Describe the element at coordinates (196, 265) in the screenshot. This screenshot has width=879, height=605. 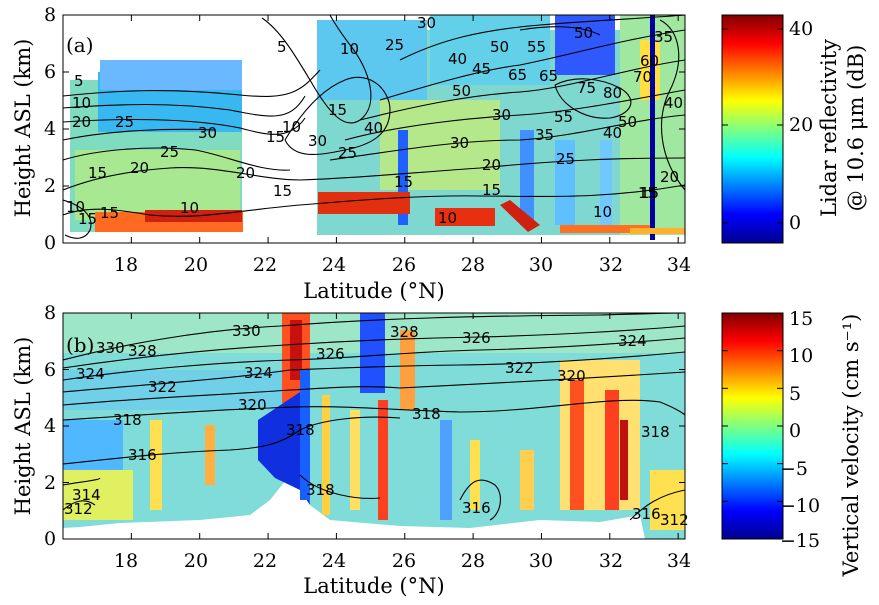
I see `x-tick-label: 20` at that location.